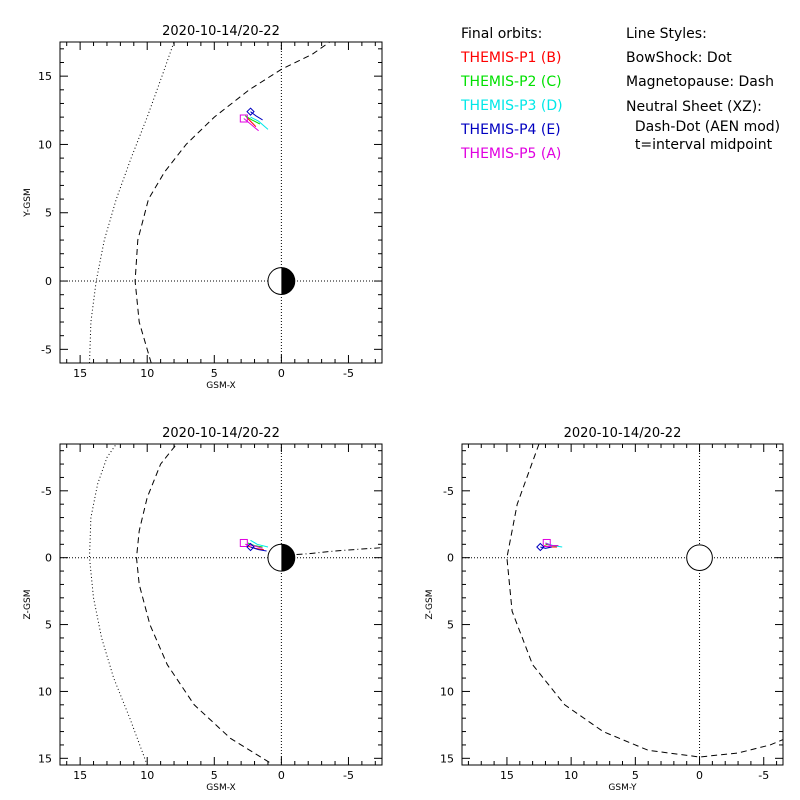 The image size is (800, 800). Describe the element at coordinates (502, 34) in the screenshot. I see `orbits-legend-title: Final orbits:` at that location.